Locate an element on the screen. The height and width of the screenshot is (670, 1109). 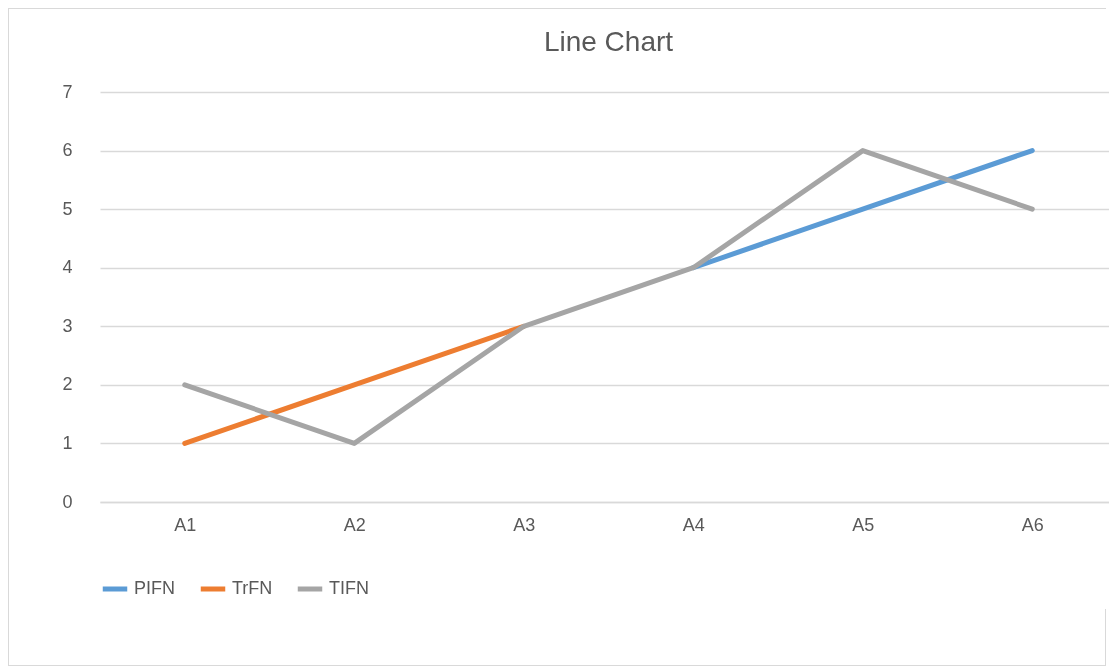
x-tick-label: A3 is located at coordinates (524, 524).